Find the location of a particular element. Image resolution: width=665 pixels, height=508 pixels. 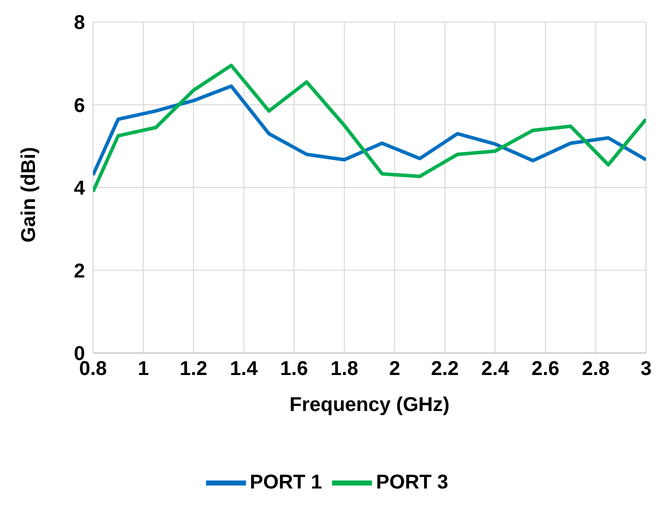

x-tick-label: 2.2 is located at coordinates (445, 369).